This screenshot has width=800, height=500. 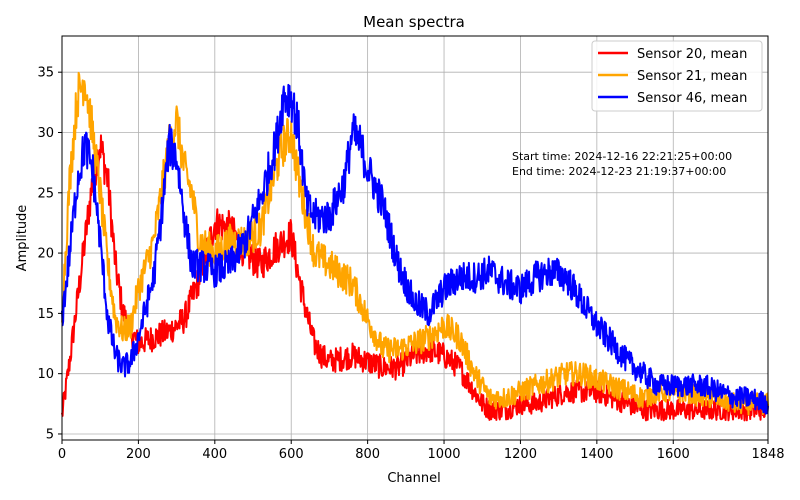 What do you see at coordinates (291, 454) in the screenshot?
I see `x-tick-label: 600` at bounding box center [291, 454].